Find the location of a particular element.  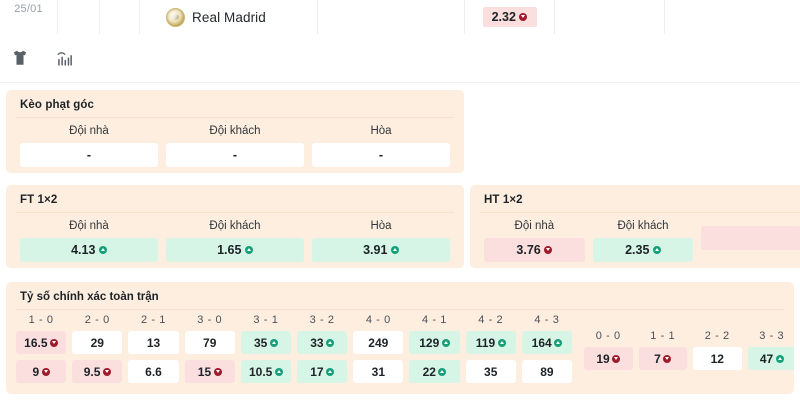

ft-value-away: 1.65 is located at coordinates (235, 250).